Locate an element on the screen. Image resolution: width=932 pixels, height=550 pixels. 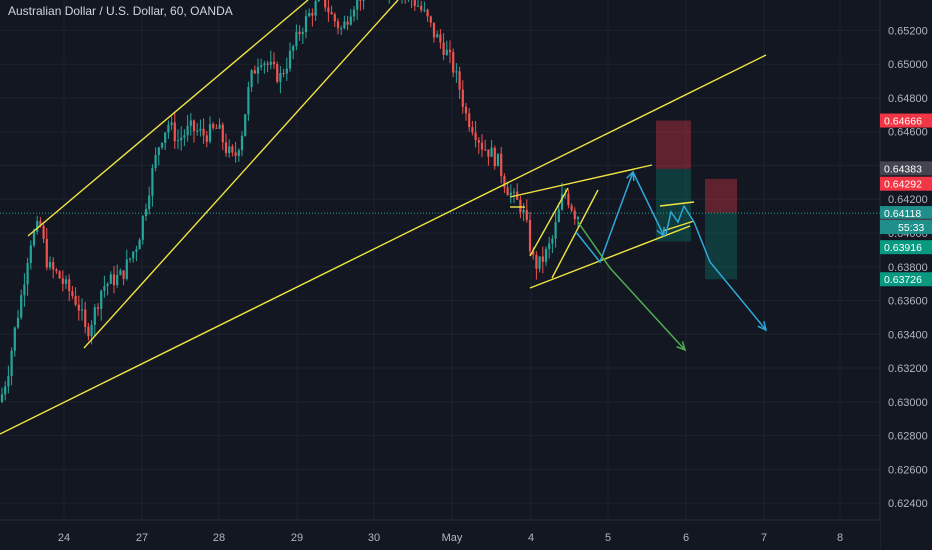
countdown-box is located at coordinates (906, 227).